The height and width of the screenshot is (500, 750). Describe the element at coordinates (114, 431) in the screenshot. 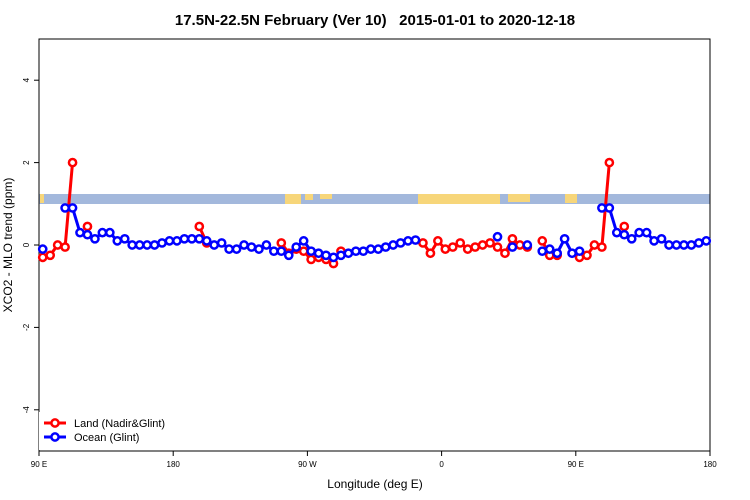

I see `legend: Land (Nadir&Glint) Ocean (Glint)` at that location.